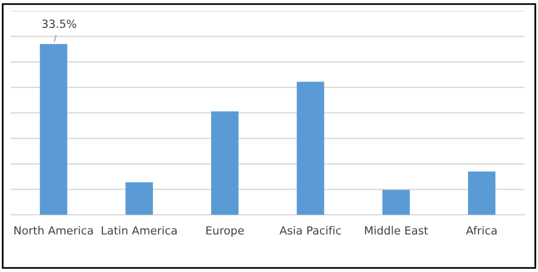 The height and width of the screenshot is (272, 538). Describe the element at coordinates (53, 230) in the screenshot. I see `x-tick-label: North America` at that location.